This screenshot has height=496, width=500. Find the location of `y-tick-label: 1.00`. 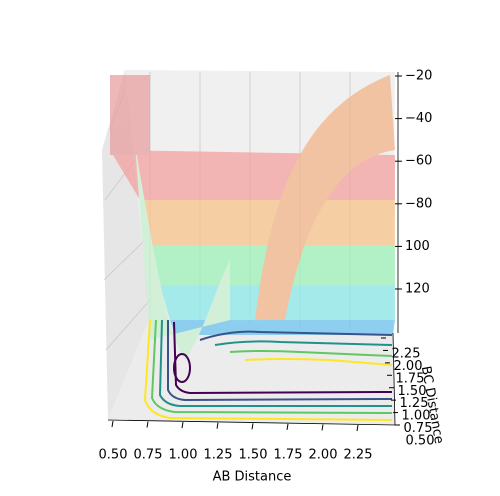

y-tick-label: 1.00 is located at coordinates (416, 416).